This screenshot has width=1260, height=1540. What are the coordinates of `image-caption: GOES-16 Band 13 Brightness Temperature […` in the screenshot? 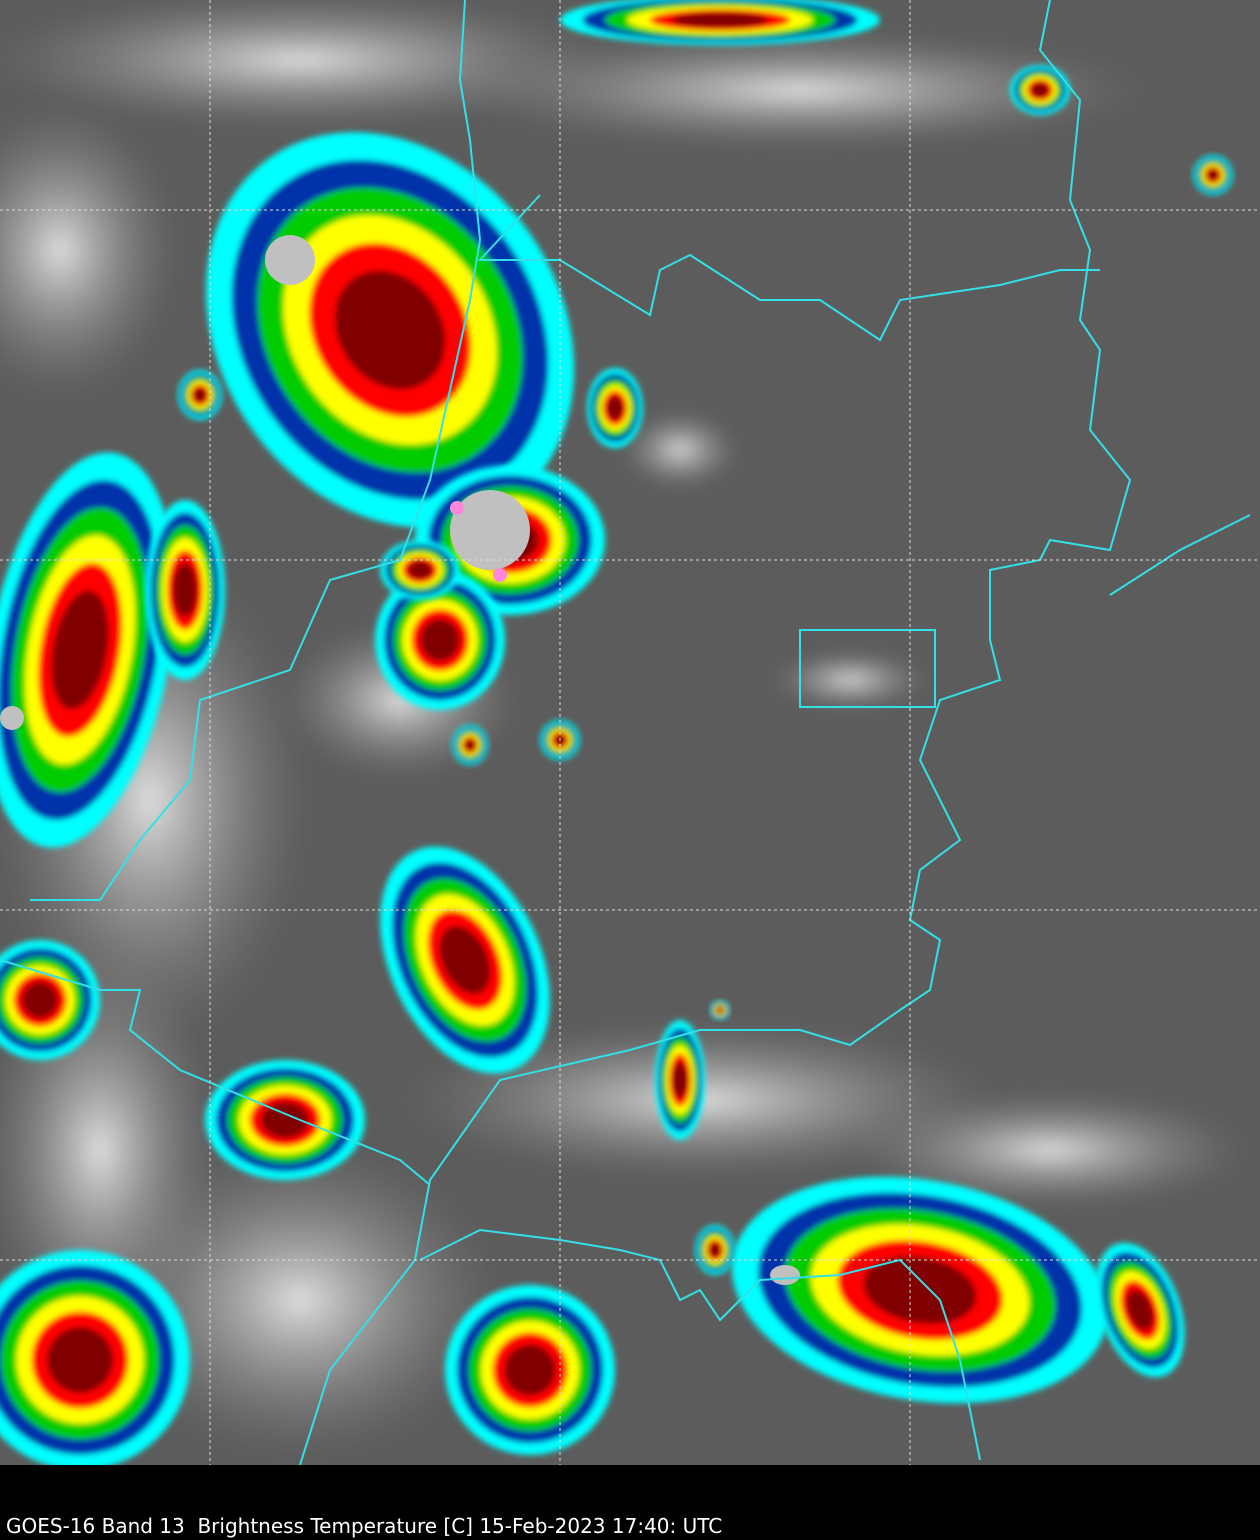 It's located at (364, 1526).